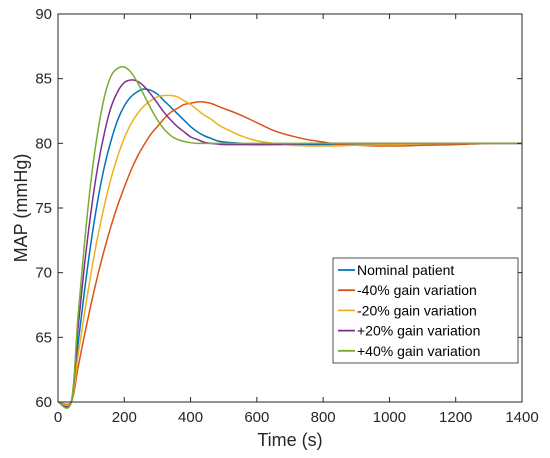 This screenshot has width=550, height=458. Describe the element at coordinates (58, 417) in the screenshot. I see `x-tick-label-0: 0` at that location.